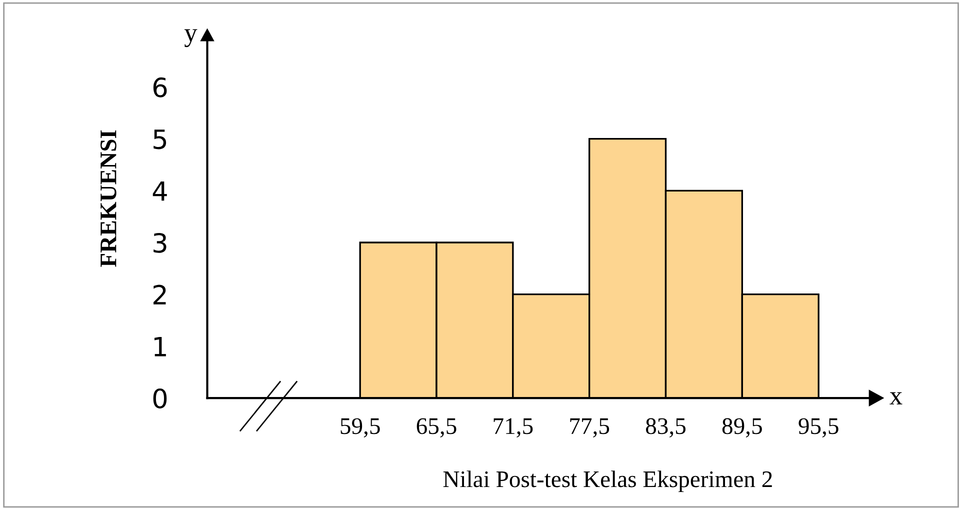 This screenshot has width=964, height=509. Describe the element at coordinates (191, 38) in the screenshot. I see `text: y` at that location.